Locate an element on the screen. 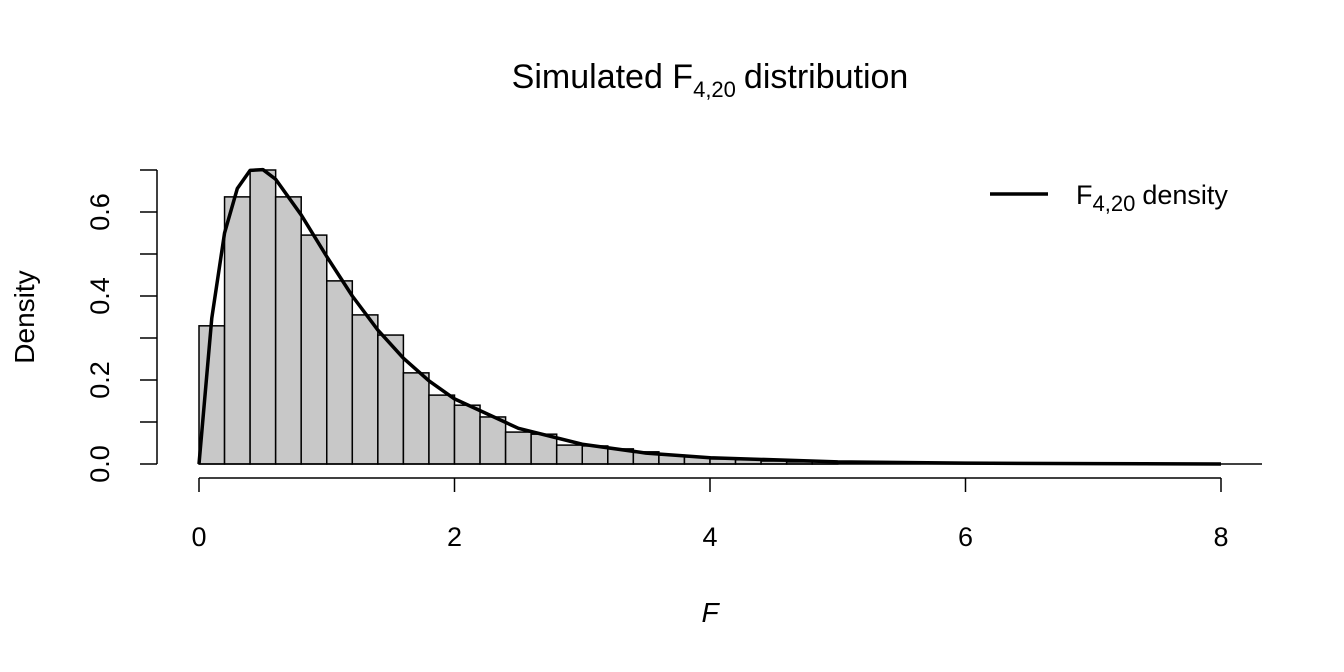 The height and width of the screenshot is (672, 1344). x-tick-label: 8 is located at coordinates (1220, 537).